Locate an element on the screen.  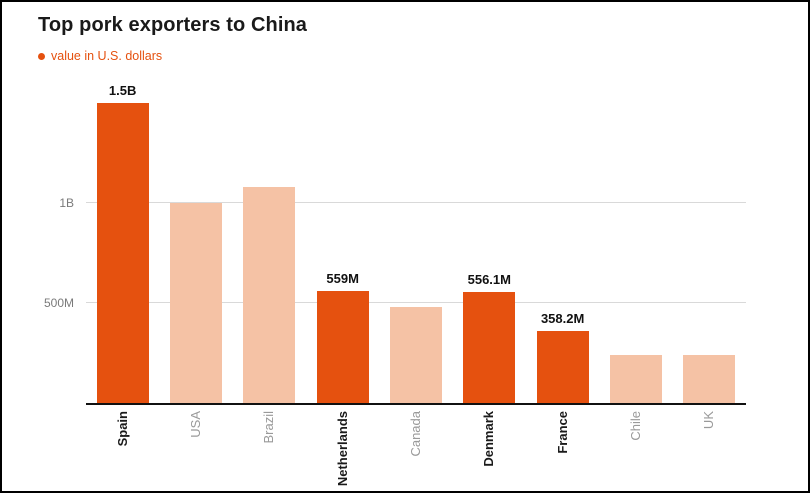
bar-wrap: 1.5B is located at coordinates (122, 243).